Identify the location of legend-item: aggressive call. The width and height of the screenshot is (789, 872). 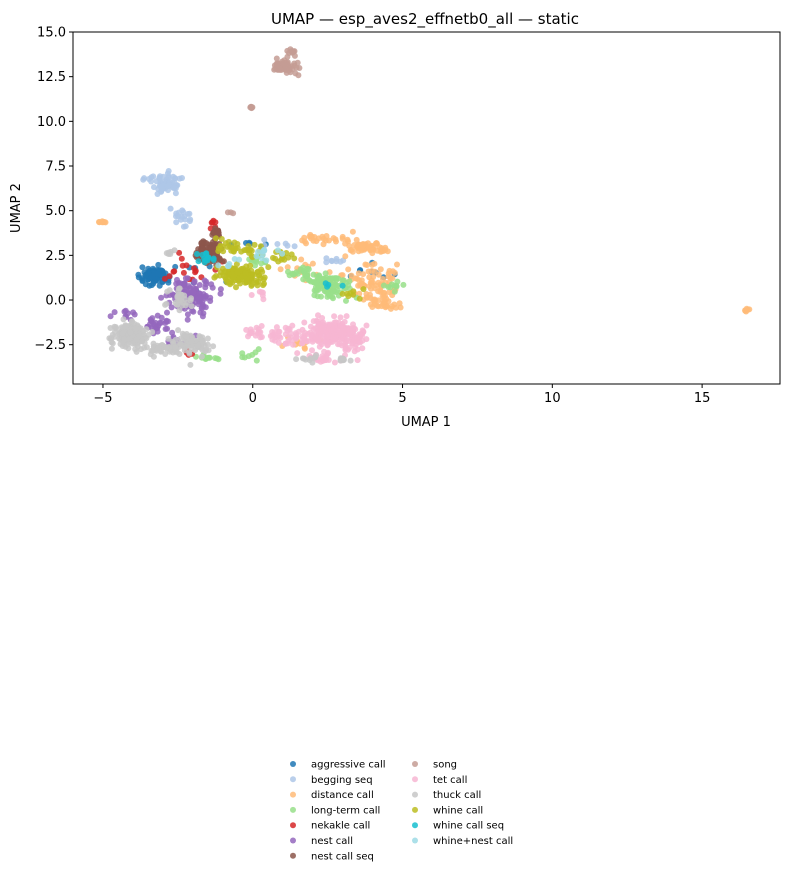
(338, 765).